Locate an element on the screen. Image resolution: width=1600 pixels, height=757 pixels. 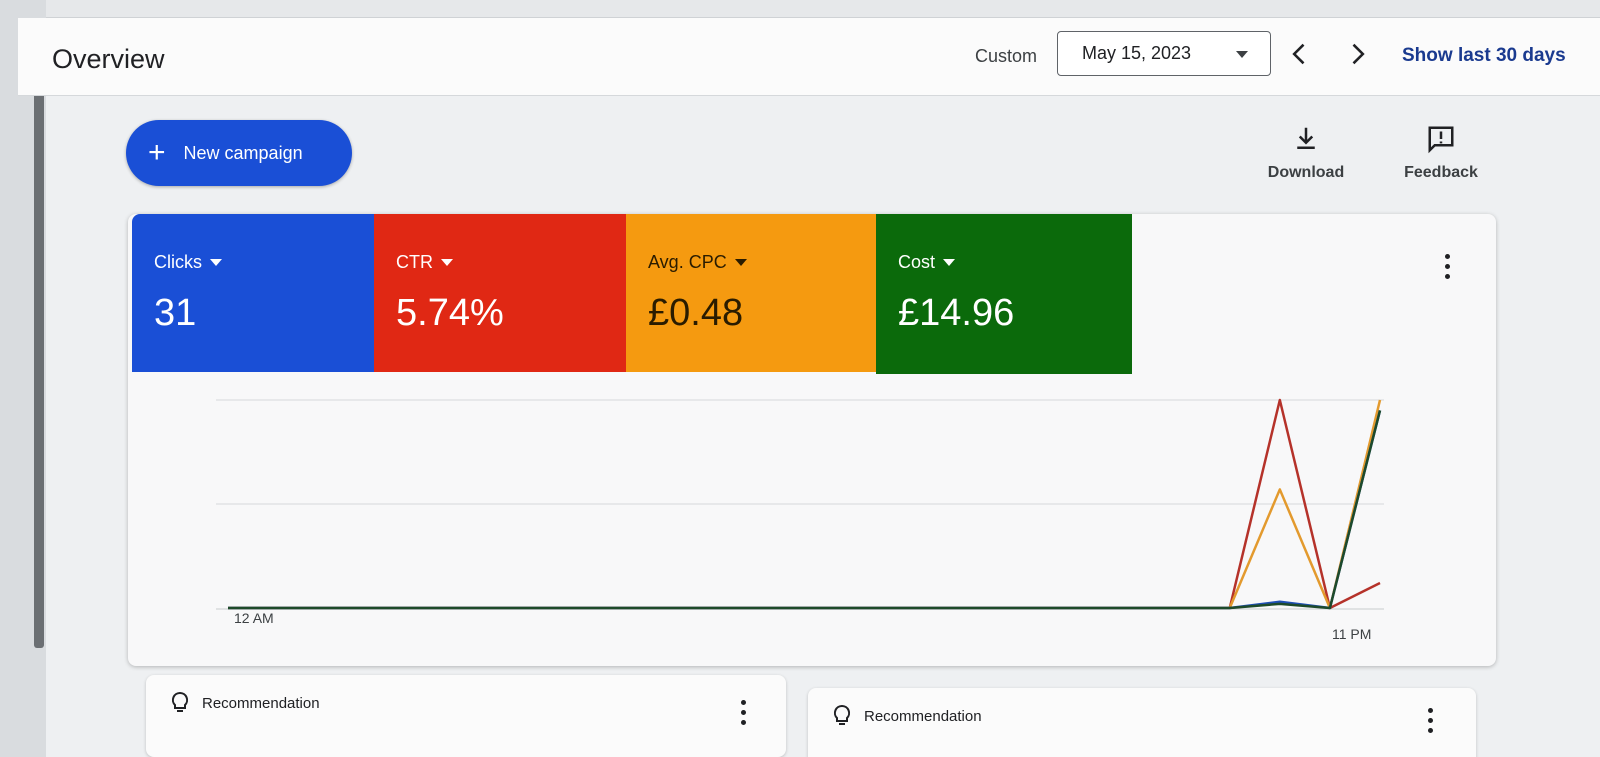
top-strip is located at coordinates (823, 9).